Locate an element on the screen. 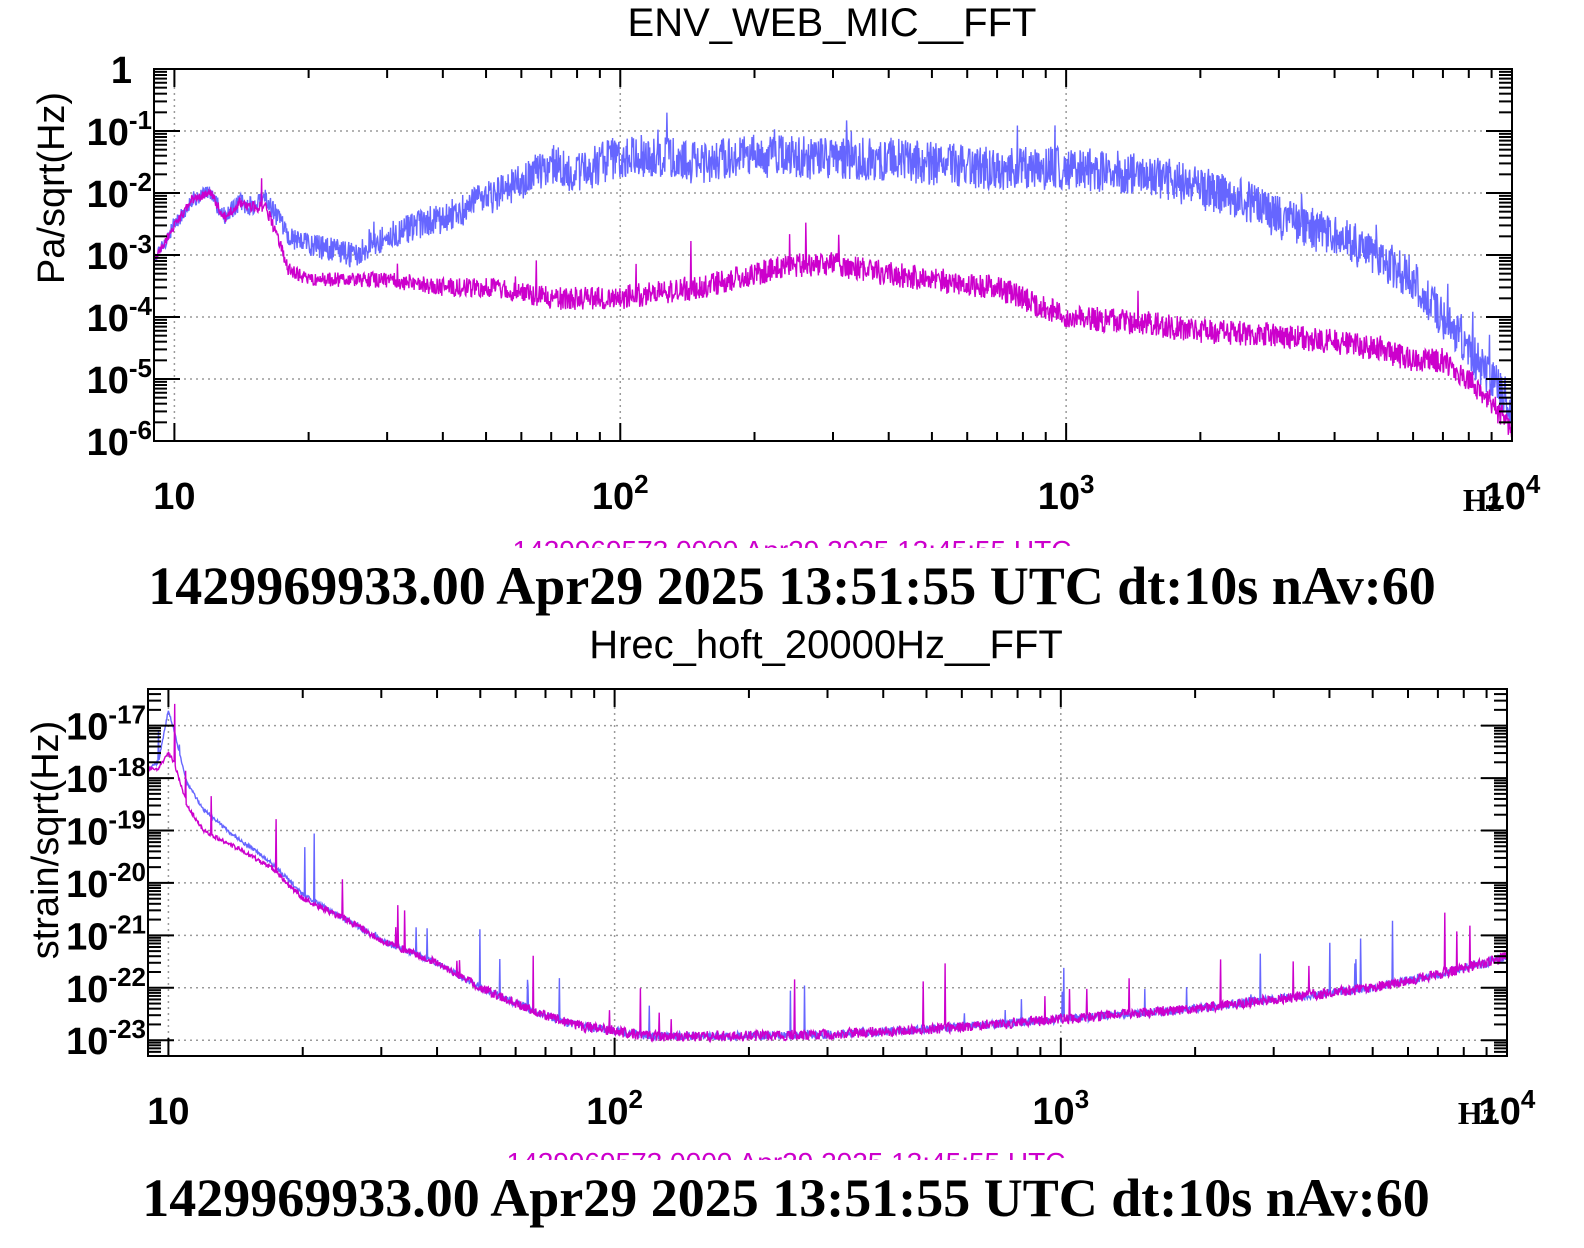 The image size is (1584, 1248). y-tick-label: 10⁻² is located at coordinates (119, 191).